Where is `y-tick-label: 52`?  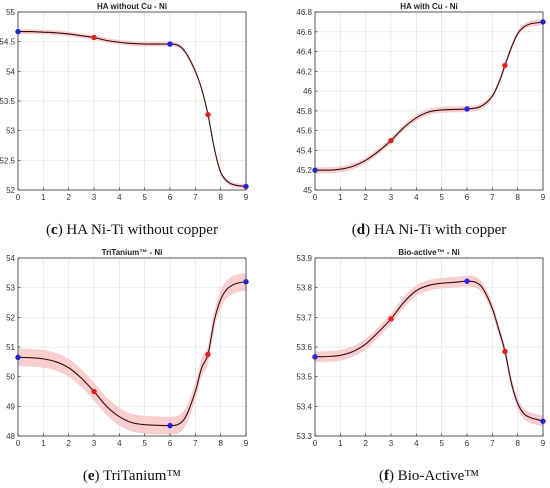 y-tick-label: 52 is located at coordinates (10, 190).